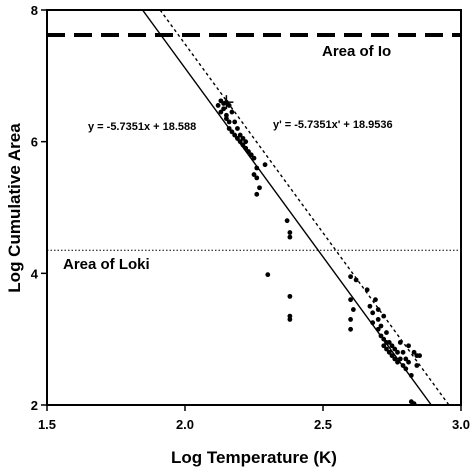 The width and height of the screenshot is (474, 470). What do you see at coordinates (356, 51) in the screenshot?
I see `io-label: Area of Io` at bounding box center [356, 51].